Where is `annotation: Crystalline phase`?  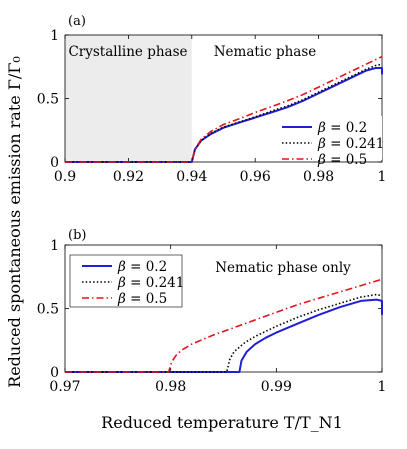 annotation: Crystalline phase is located at coordinates (127, 52).